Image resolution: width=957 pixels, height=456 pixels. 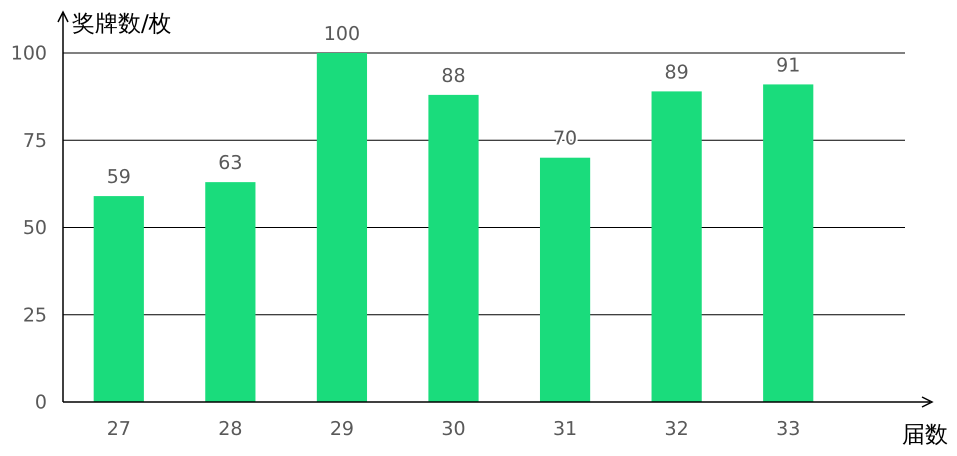 I want to click on y-tick-label: 25, so click(x=34, y=315).